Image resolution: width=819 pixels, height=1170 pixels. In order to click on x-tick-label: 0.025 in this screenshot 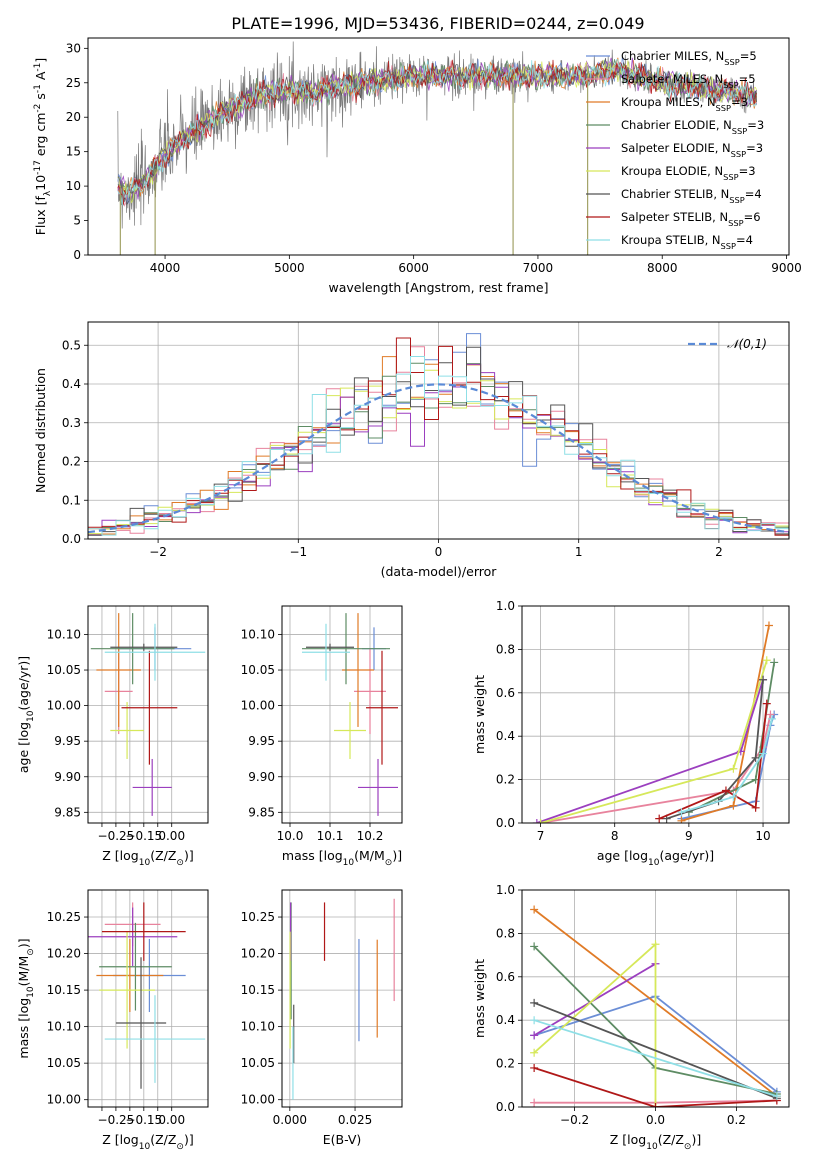, I will do `click(355, 1120)`.